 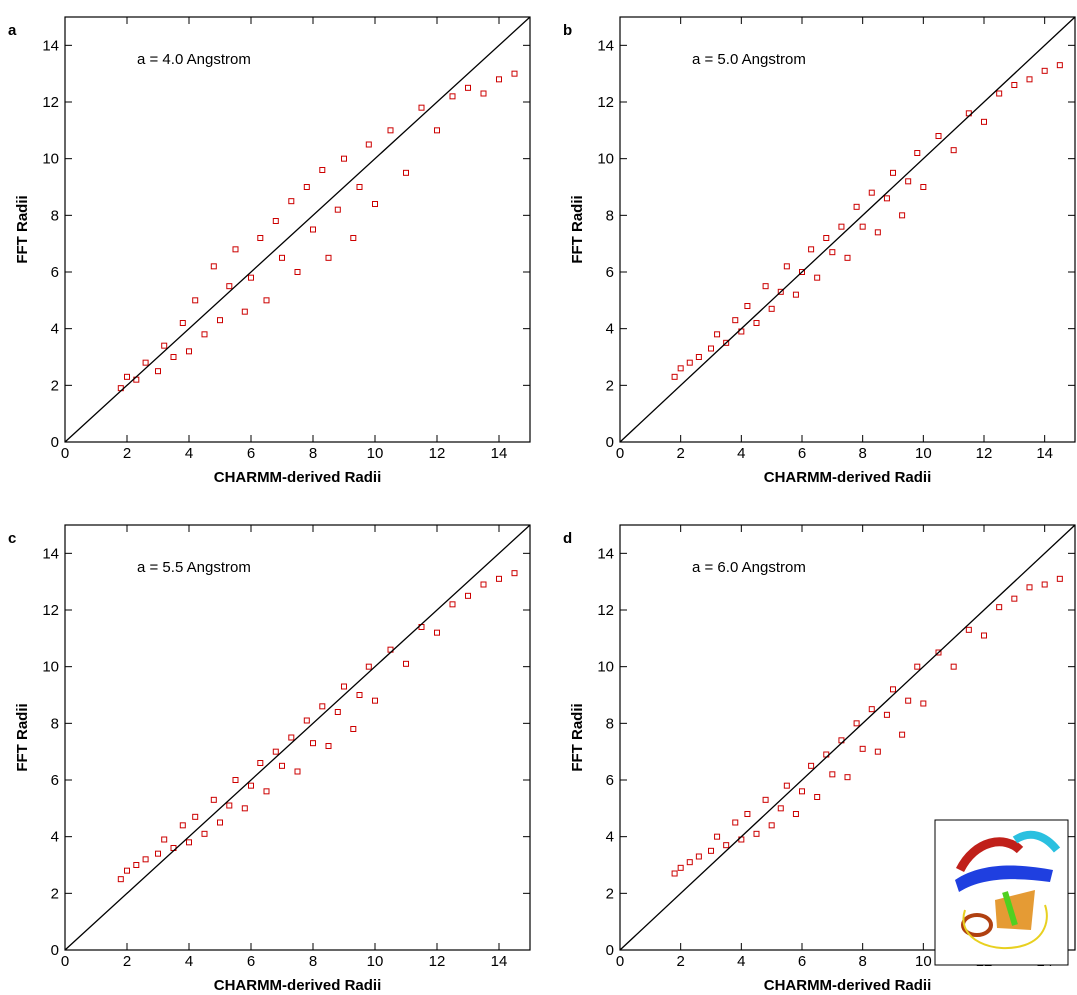 I want to click on y-axis-label: FFT Radii, so click(x=577, y=229).